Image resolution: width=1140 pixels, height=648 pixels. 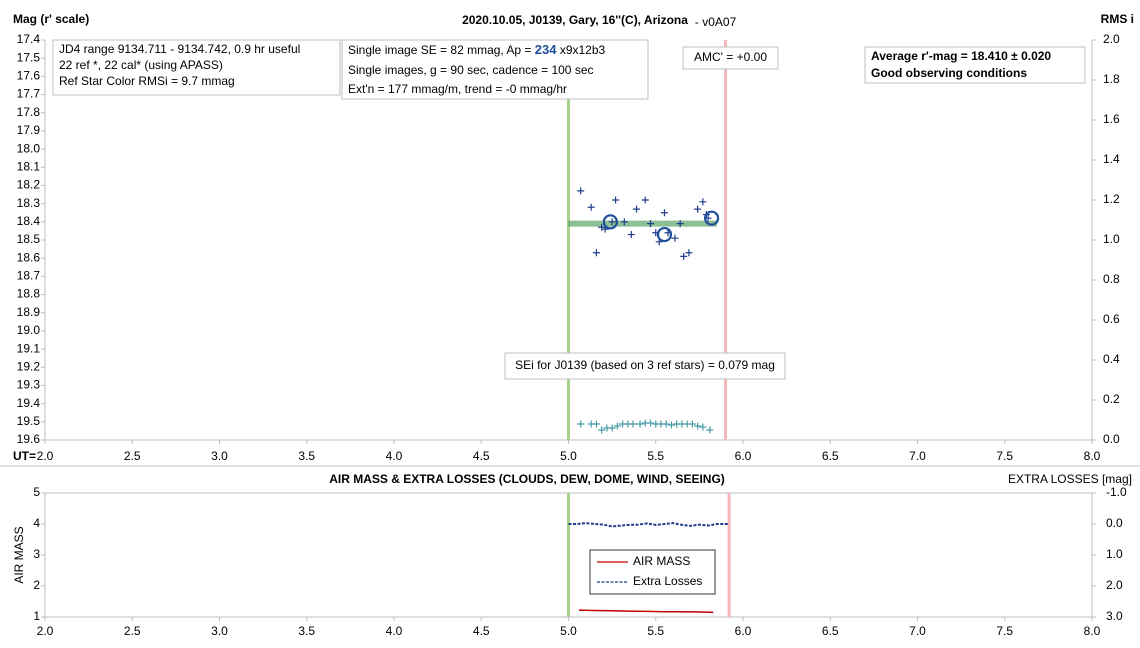 What do you see at coordinates (19, 554) in the screenshot?
I see `y-axis-label: AIR MASS` at bounding box center [19, 554].